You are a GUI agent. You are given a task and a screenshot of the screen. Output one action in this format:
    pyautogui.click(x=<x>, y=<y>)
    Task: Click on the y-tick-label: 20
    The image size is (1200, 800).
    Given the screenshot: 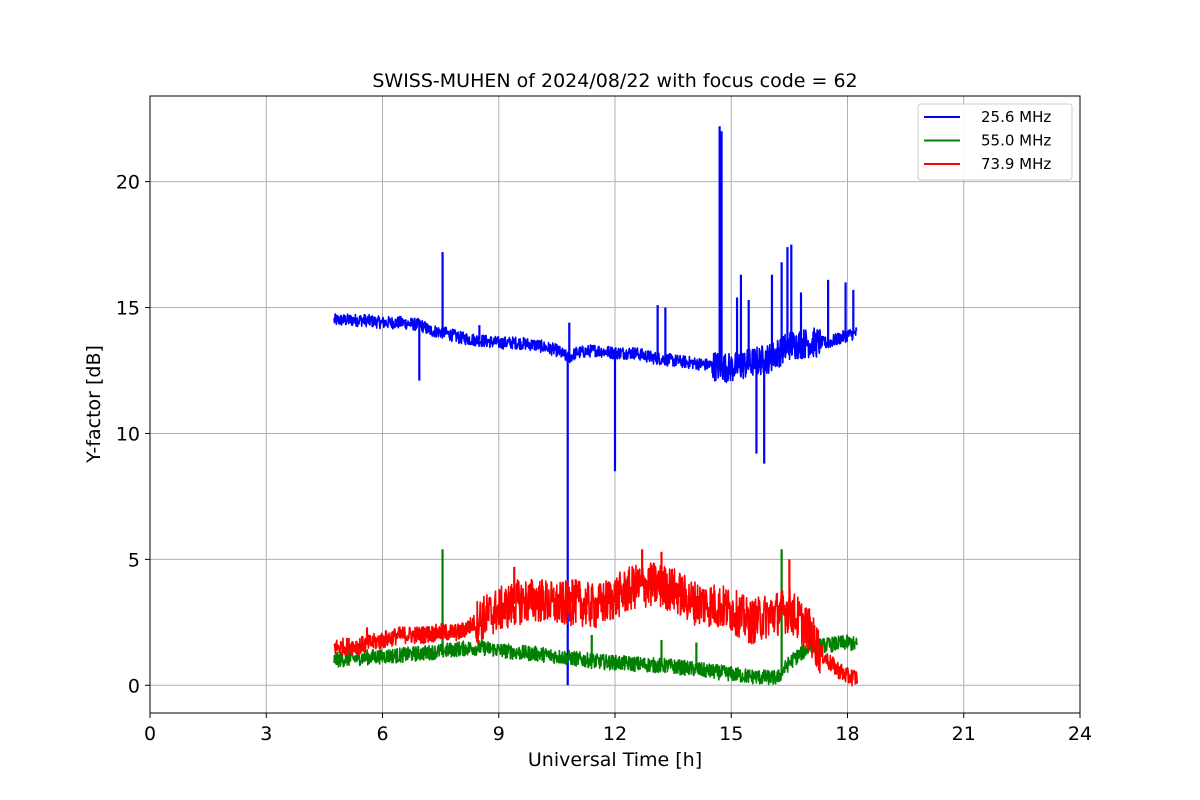 What is the action you would take?
    pyautogui.click(x=128, y=183)
    